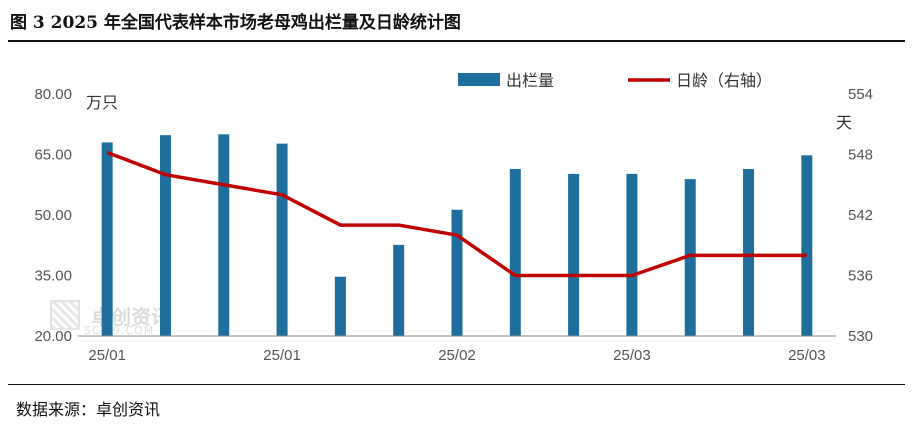 This screenshot has width=913, height=427. What do you see at coordinates (860, 336) in the screenshot?
I see `y2-tick-label: 530` at bounding box center [860, 336].